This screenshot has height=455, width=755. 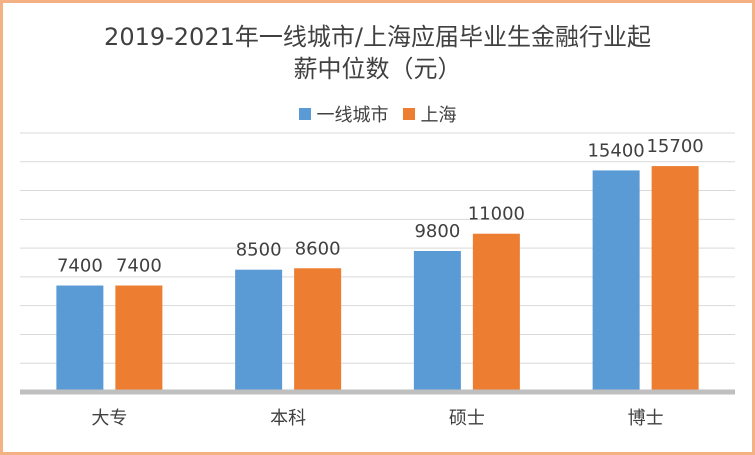 I want to click on legend-item-series-1: 一线城市, so click(x=343, y=114).